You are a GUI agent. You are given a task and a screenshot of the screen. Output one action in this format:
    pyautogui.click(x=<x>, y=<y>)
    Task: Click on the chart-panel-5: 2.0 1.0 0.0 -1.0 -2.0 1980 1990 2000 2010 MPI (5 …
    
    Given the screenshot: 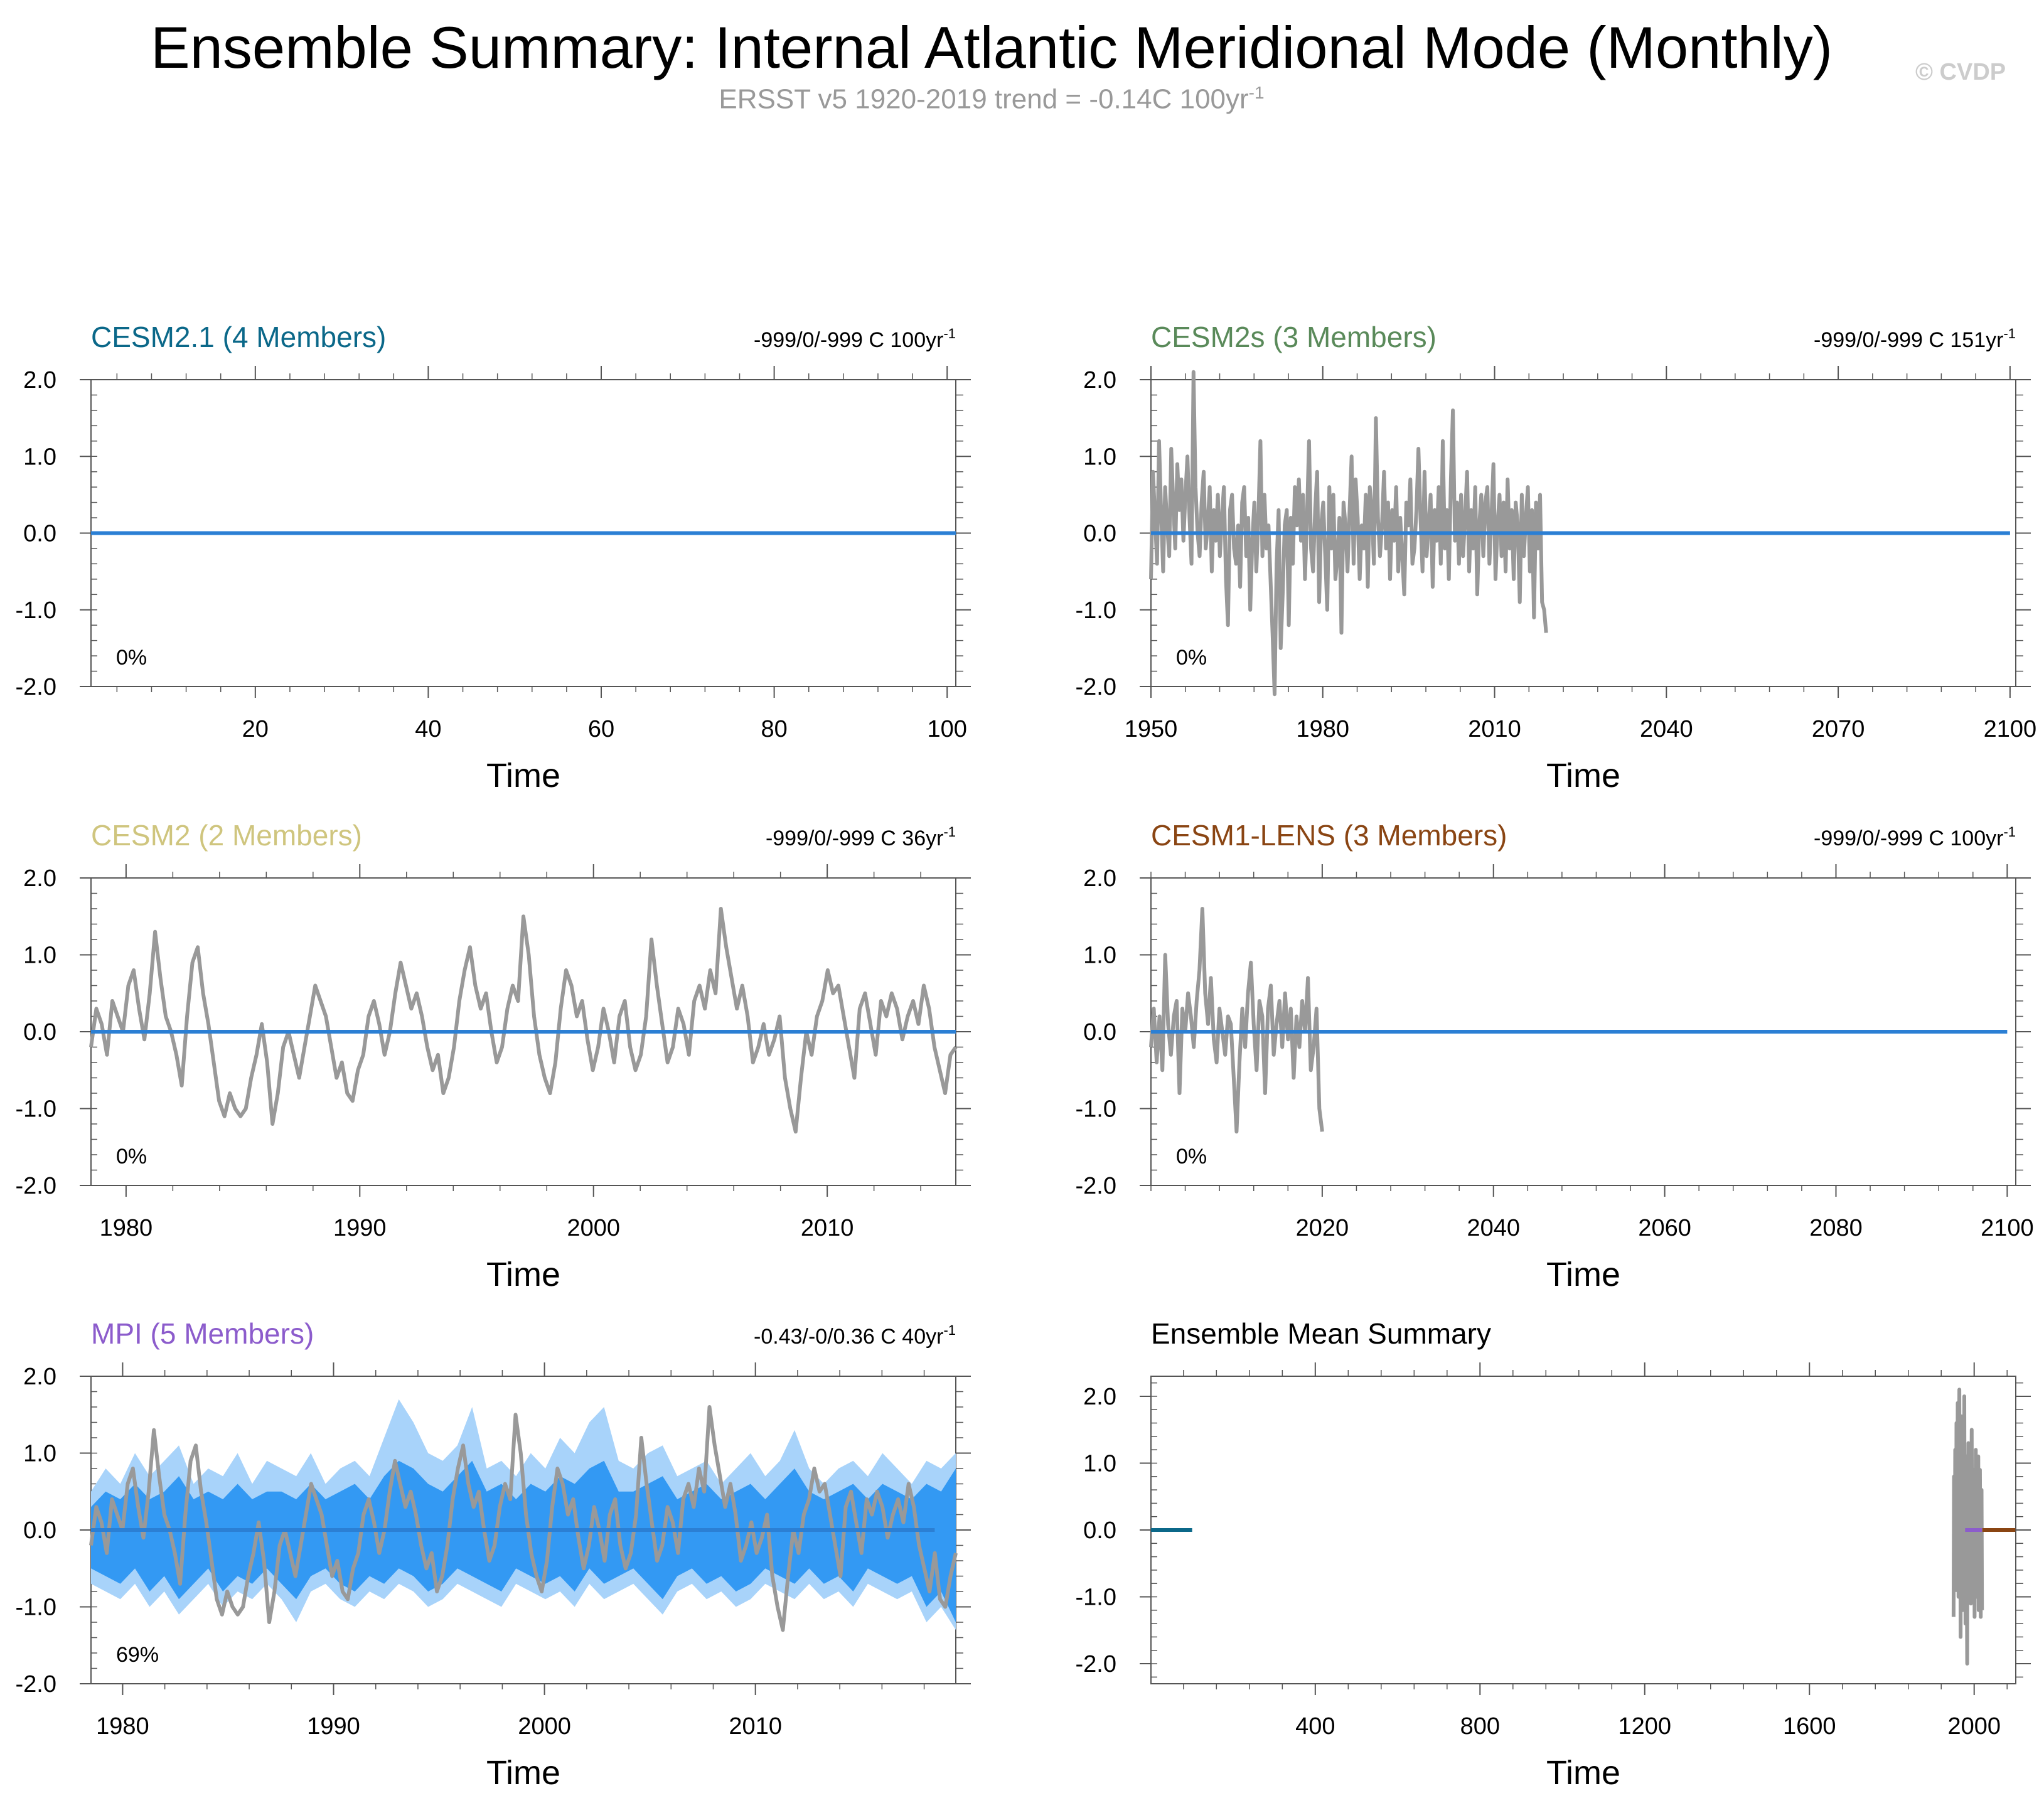 What is the action you would take?
    pyautogui.click(x=494, y=1554)
    